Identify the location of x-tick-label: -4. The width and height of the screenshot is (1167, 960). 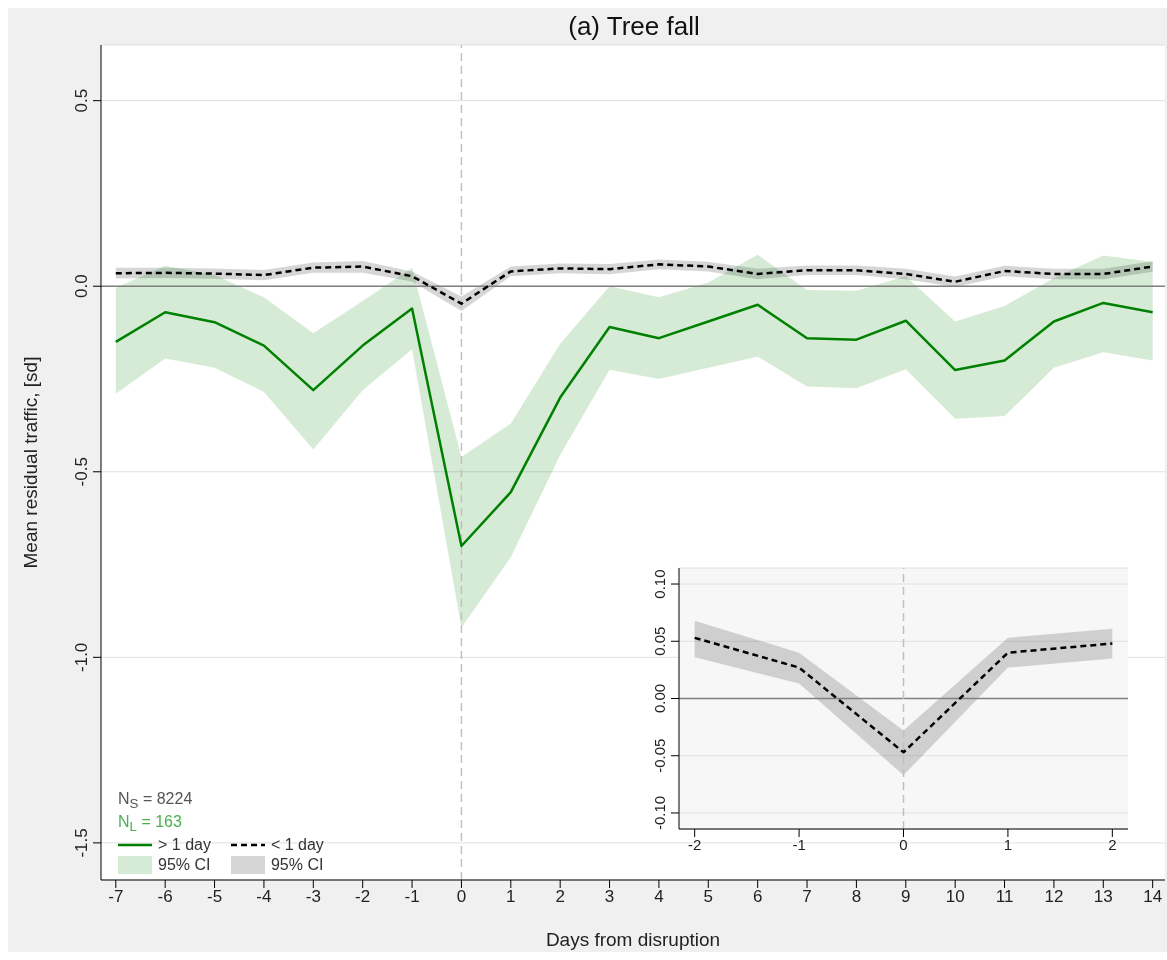
(264, 897).